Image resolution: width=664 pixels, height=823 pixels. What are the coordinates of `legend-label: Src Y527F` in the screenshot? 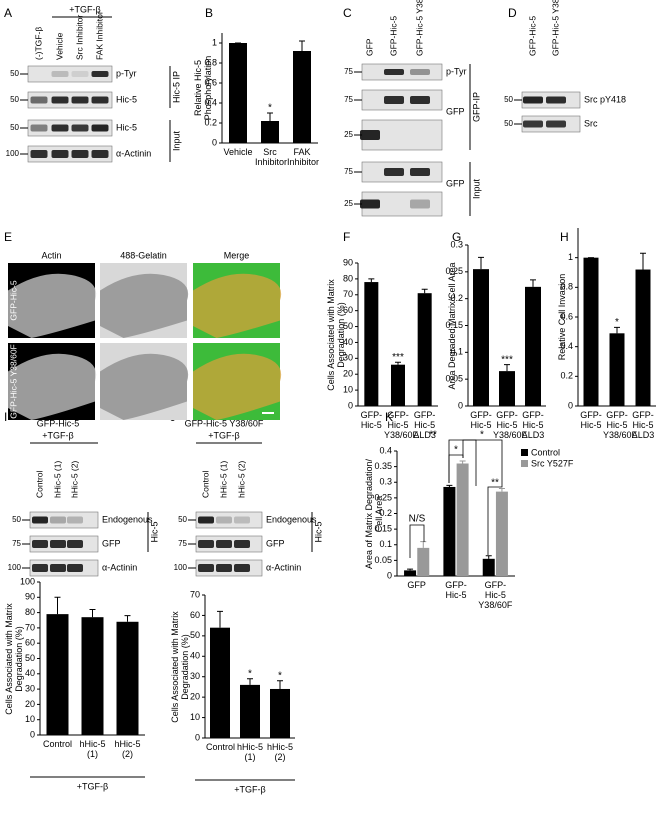 It's located at (552, 463).